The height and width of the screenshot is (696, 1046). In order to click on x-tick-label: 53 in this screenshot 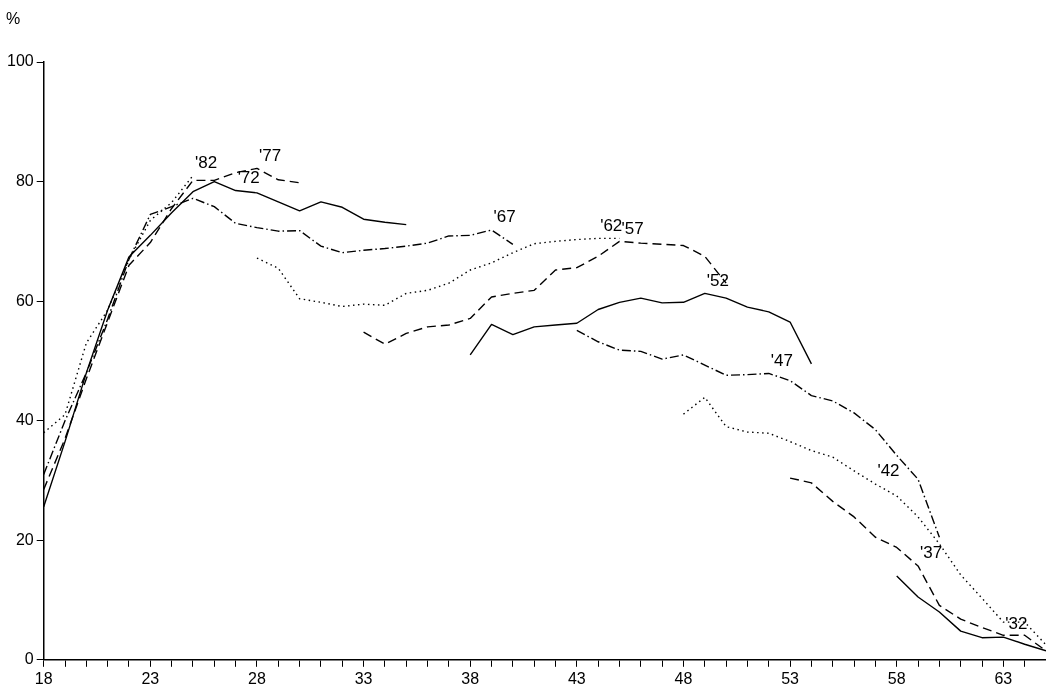, I will do `click(790, 678)`.